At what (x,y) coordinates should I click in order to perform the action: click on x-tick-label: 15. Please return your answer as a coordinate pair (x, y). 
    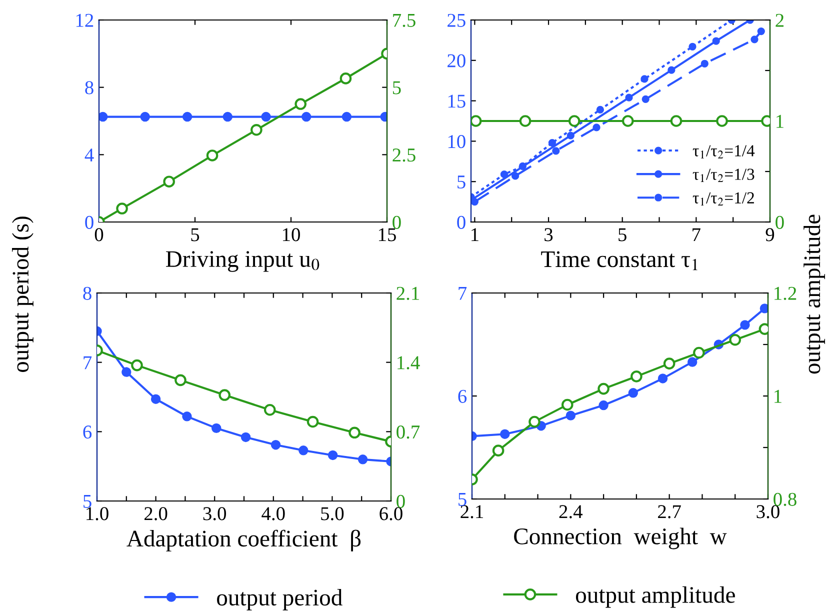
    Looking at the image, I should click on (387, 235).